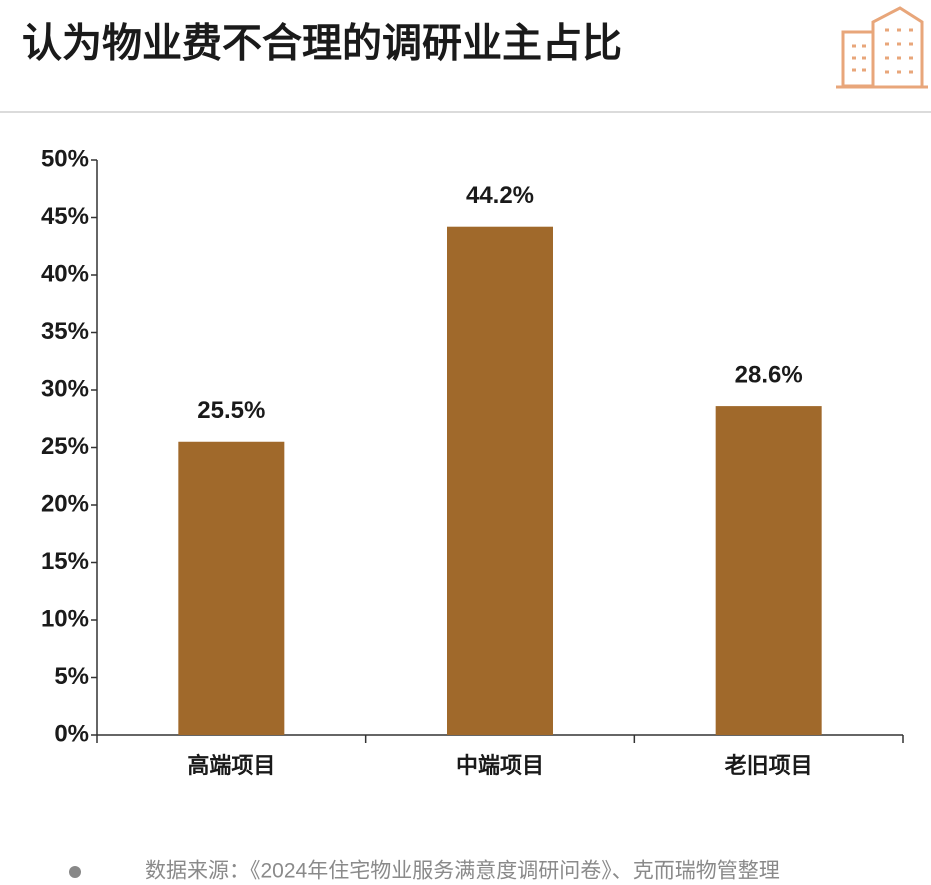 The width and height of the screenshot is (931, 885). What do you see at coordinates (882, 47) in the screenshot?
I see `building-icon` at bounding box center [882, 47].